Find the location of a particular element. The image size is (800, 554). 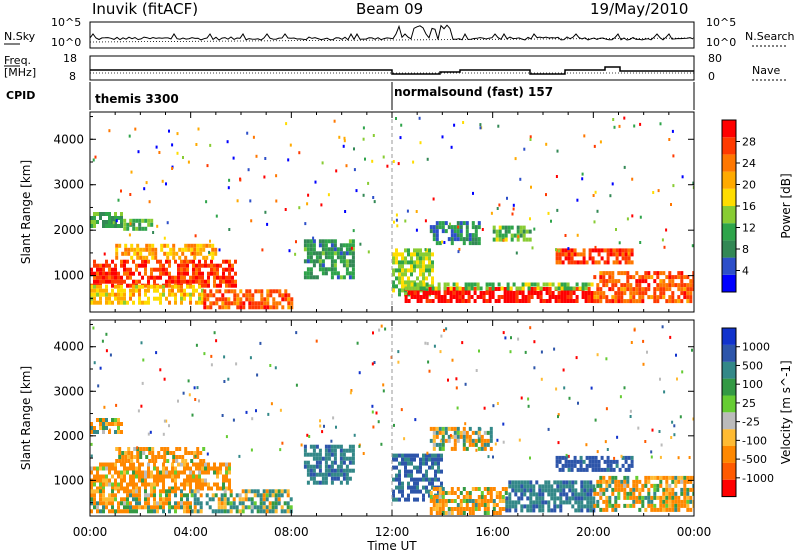

power-colorbar-title: Power [dB] is located at coordinates (786, 205).